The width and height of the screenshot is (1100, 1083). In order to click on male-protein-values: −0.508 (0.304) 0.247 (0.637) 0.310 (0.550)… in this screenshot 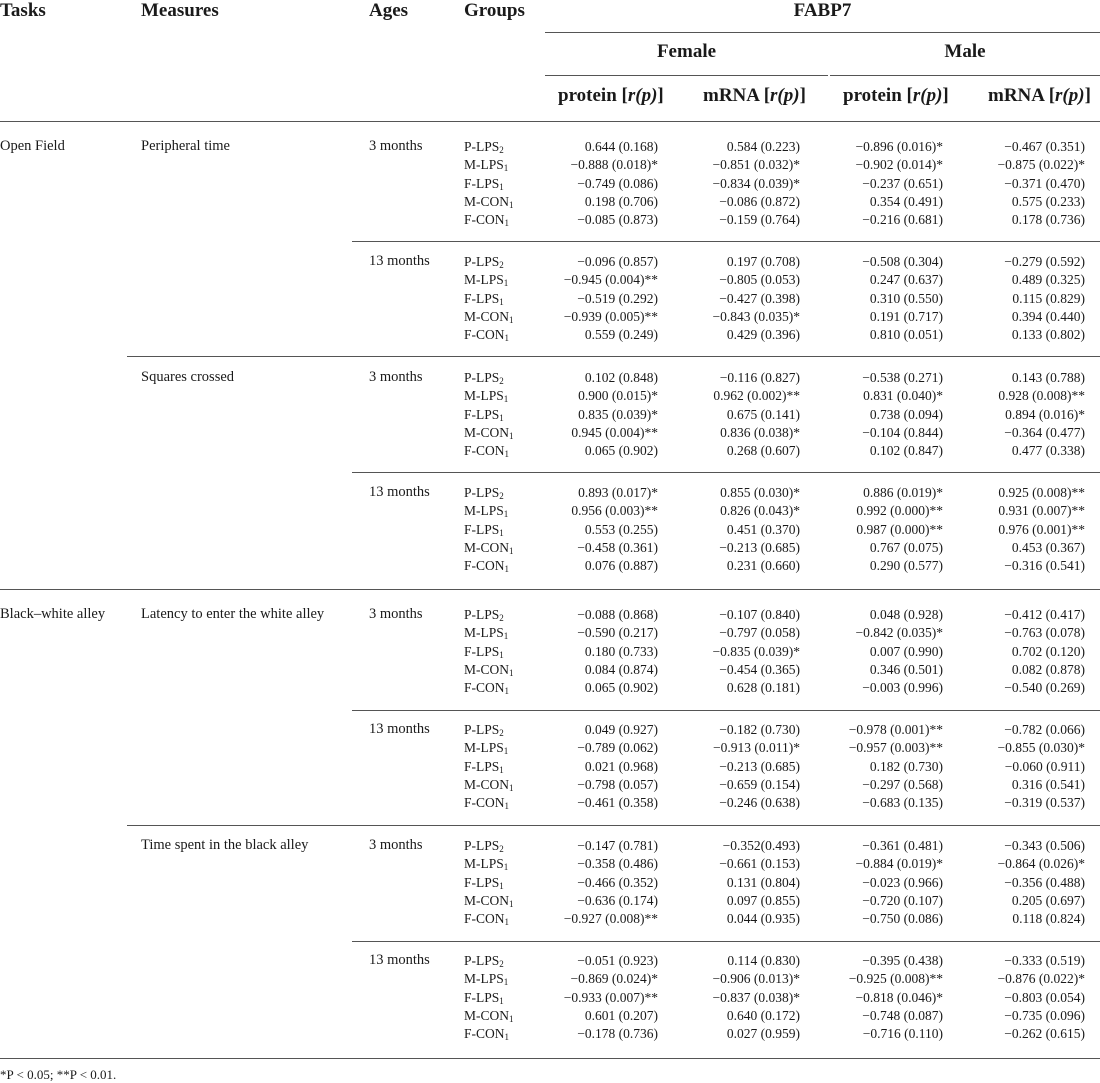, I will do `click(902, 298)`.